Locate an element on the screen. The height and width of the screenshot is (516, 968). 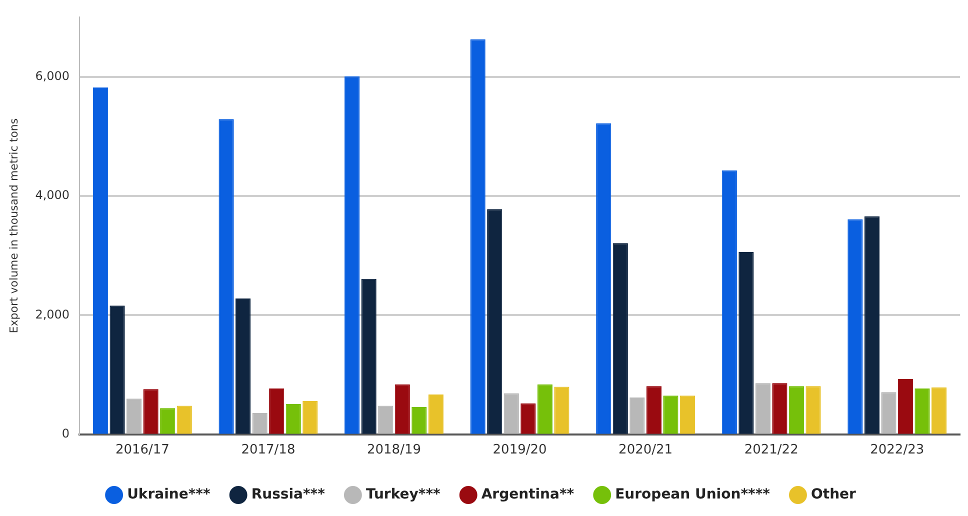
y-axis-title: Export volume in thousand metric tons is located at coordinates (13, 226).